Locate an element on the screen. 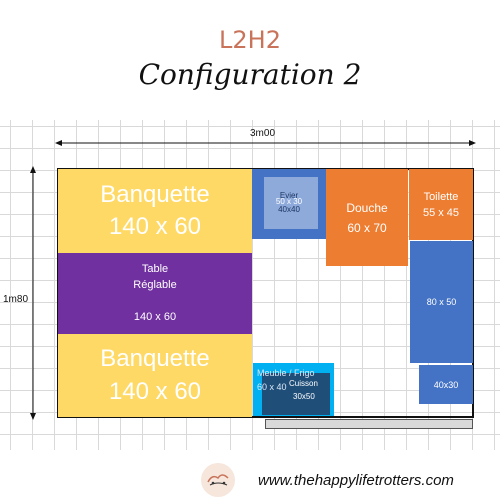 The height and width of the screenshot is (500, 500). banquette-top-name: Banquette is located at coordinates (155, 194).